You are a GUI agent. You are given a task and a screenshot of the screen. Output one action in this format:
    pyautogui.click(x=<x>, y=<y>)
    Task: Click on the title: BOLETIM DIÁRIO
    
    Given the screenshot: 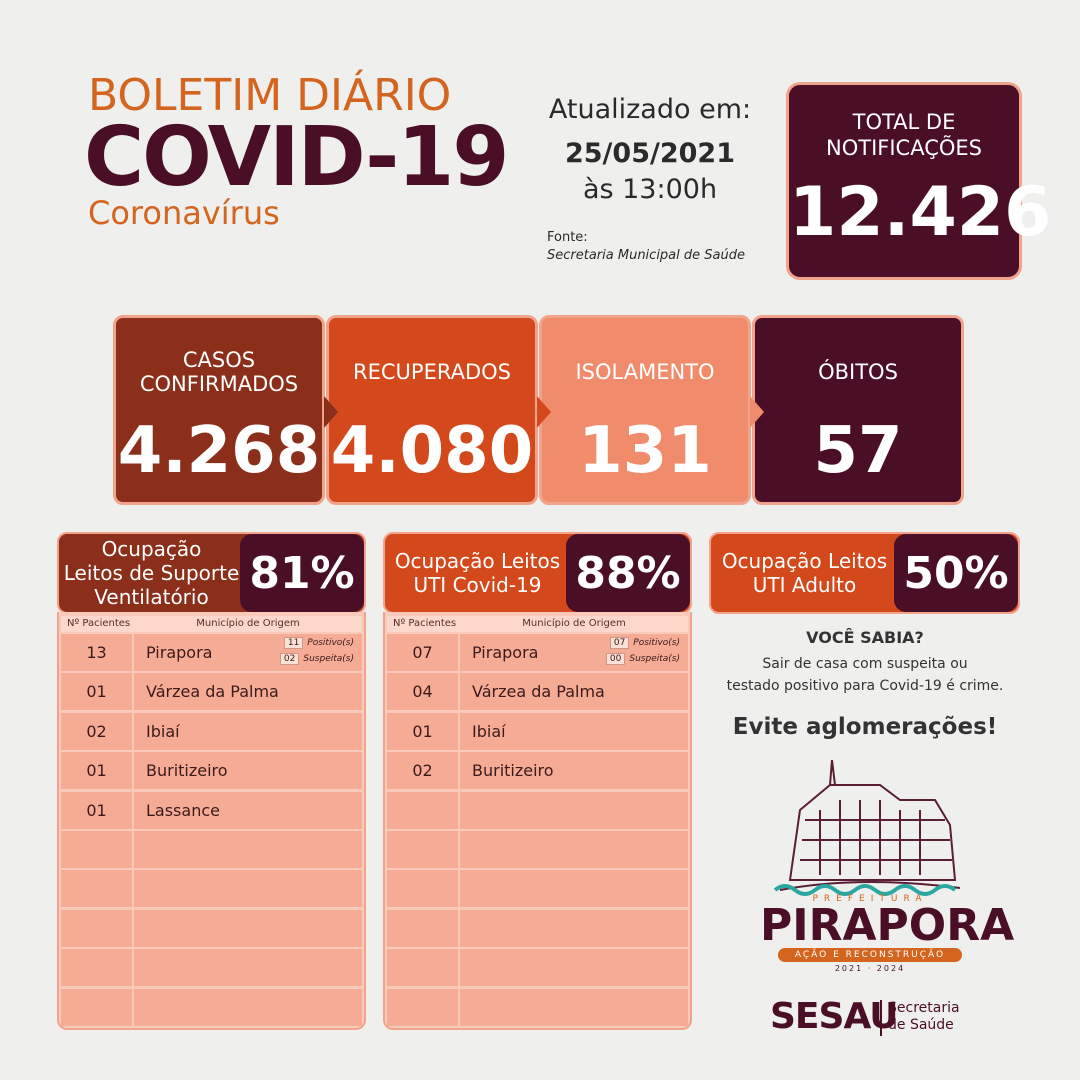 What is the action you would take?
    pyautogui.click(x=270, y=95)
    